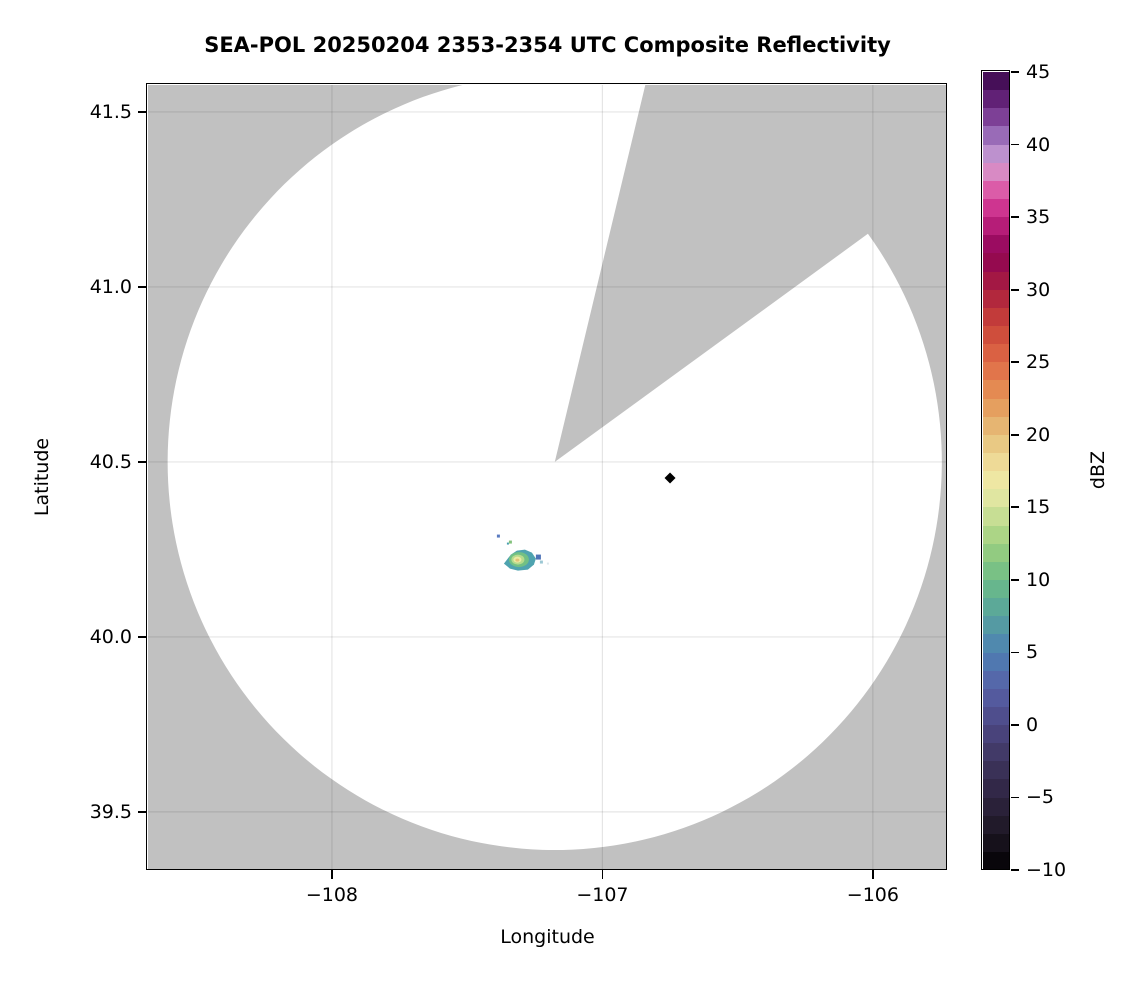  What do you see at coordinates (42, 477) in the screenshot?
I see `y-axis-label: Latitude` at bounding box center [42, 477].